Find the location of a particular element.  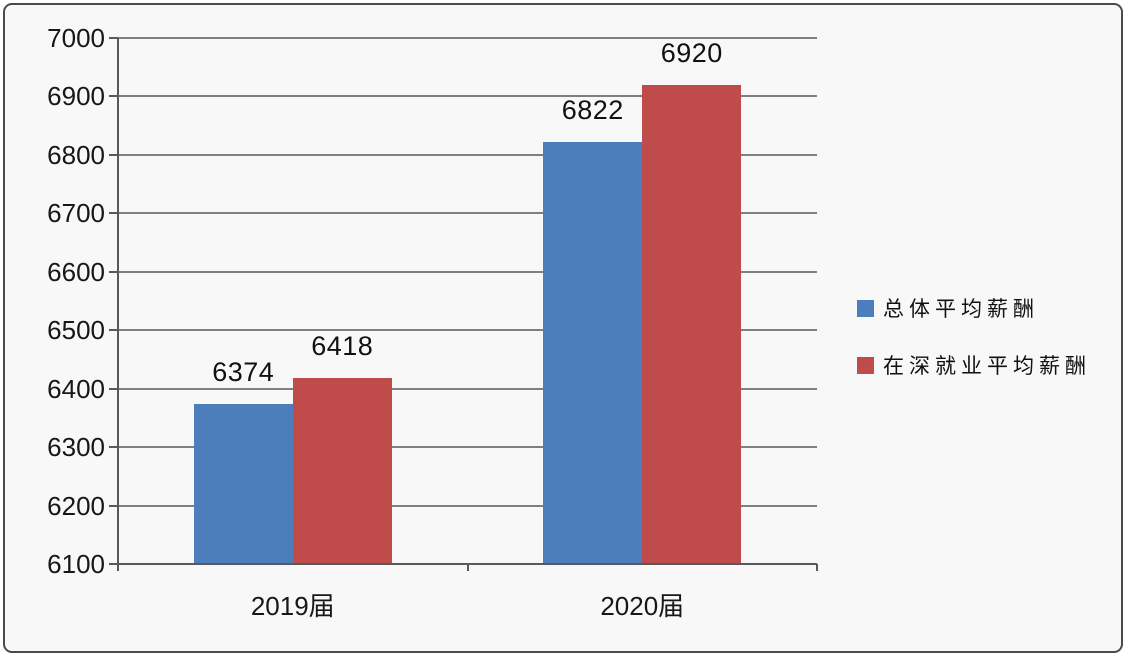

y-tick-label: 6300 is located at coordinates (76, 447).